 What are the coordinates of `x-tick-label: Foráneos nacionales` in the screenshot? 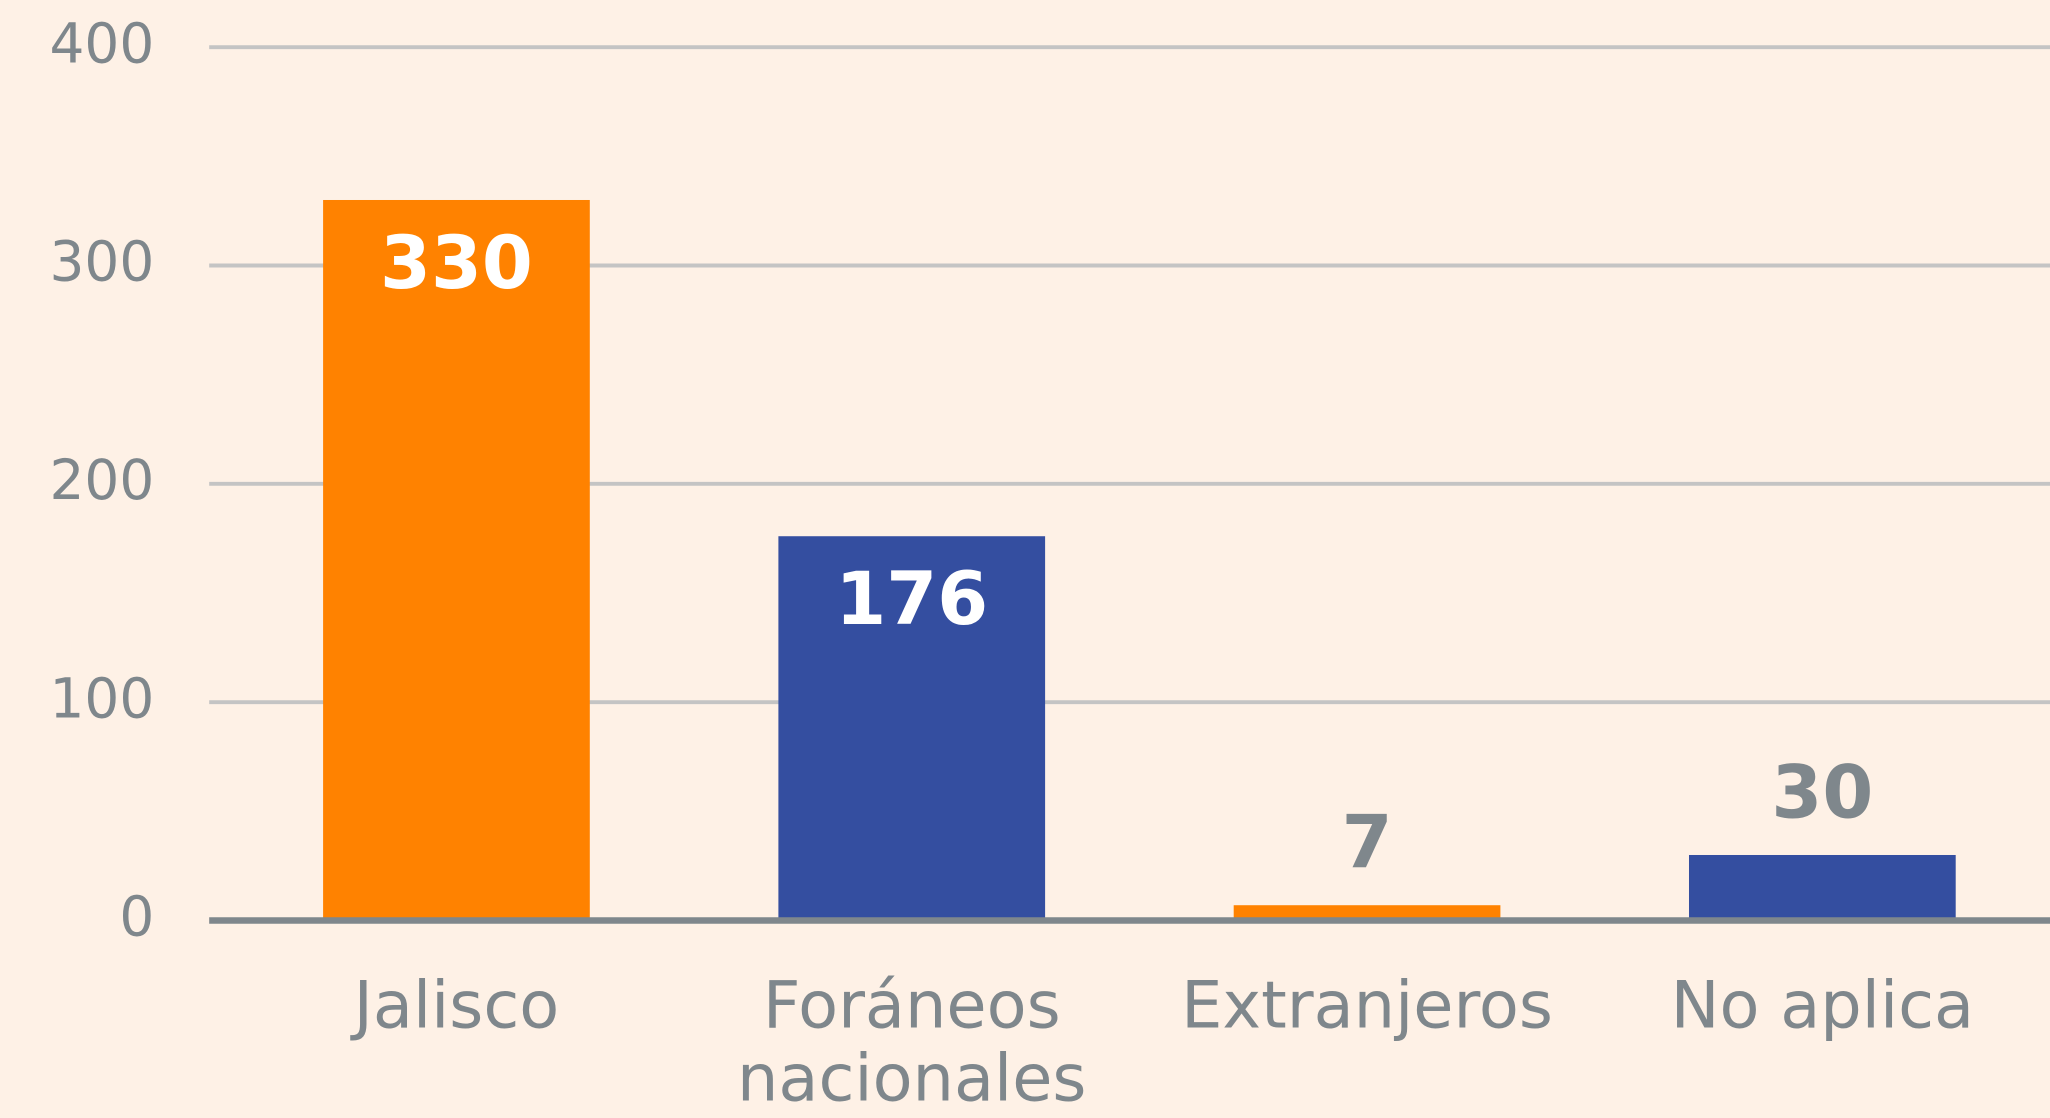 It's located at (911, 1041).